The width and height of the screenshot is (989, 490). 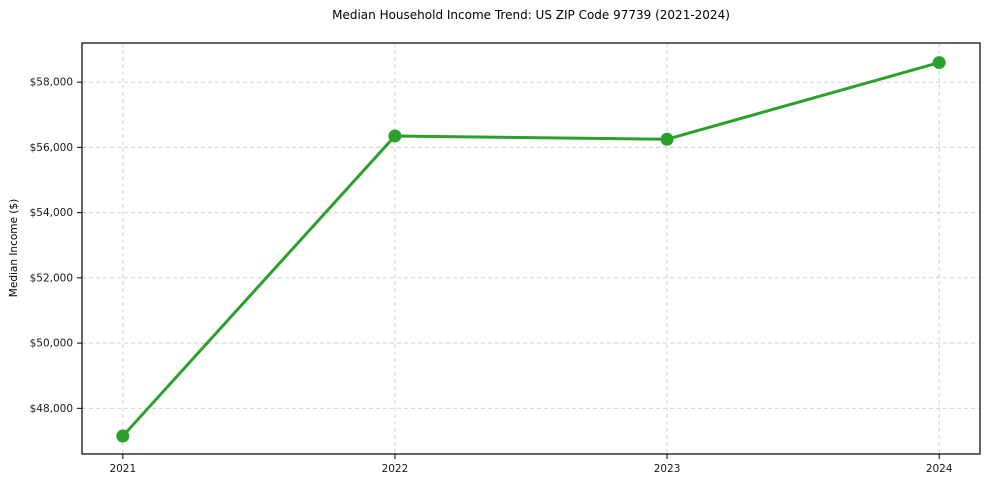 I want to click on y-tick-label: $54,000, so click(x=51, y=213).